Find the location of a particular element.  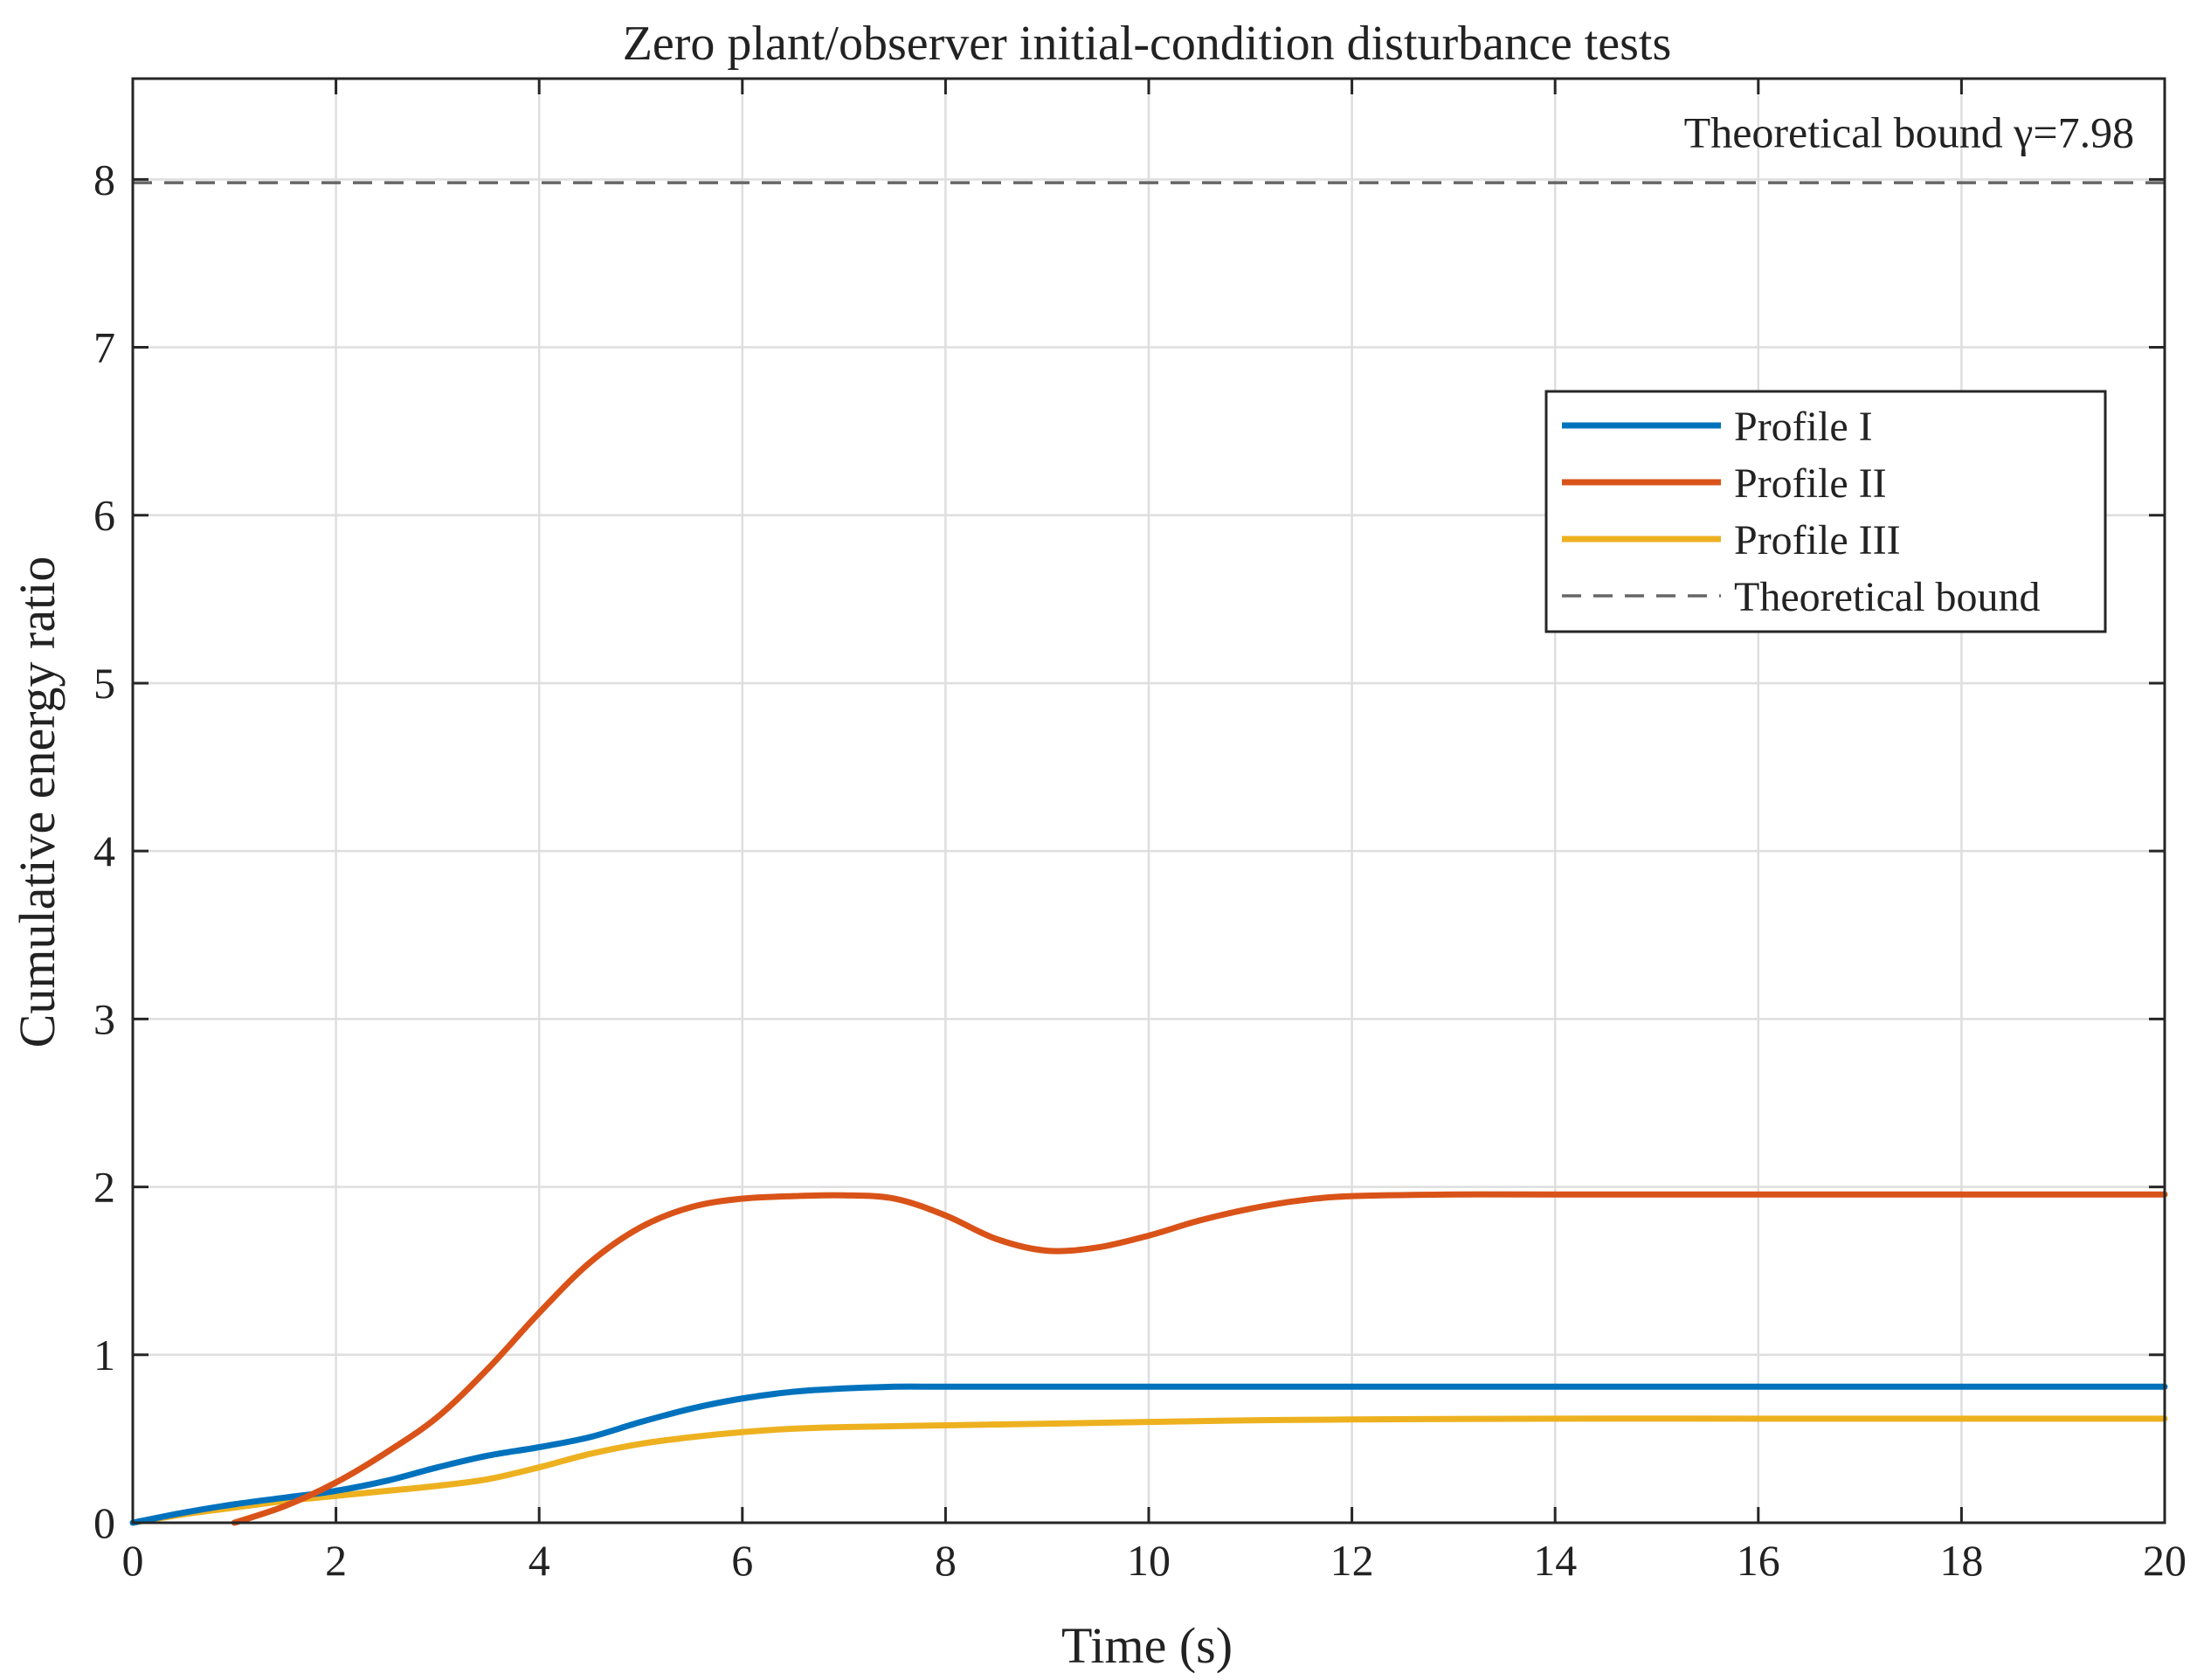

y-tick-label: 0 is located at coordinates (104, 1522).